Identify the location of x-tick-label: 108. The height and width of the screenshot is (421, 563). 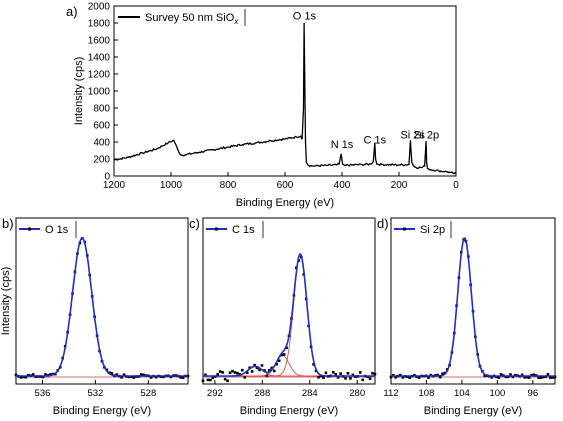
(427, 393).